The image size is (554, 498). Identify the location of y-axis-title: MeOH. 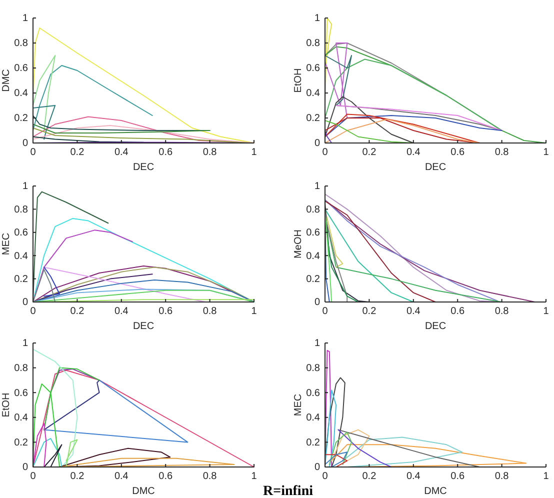
(298, 244).